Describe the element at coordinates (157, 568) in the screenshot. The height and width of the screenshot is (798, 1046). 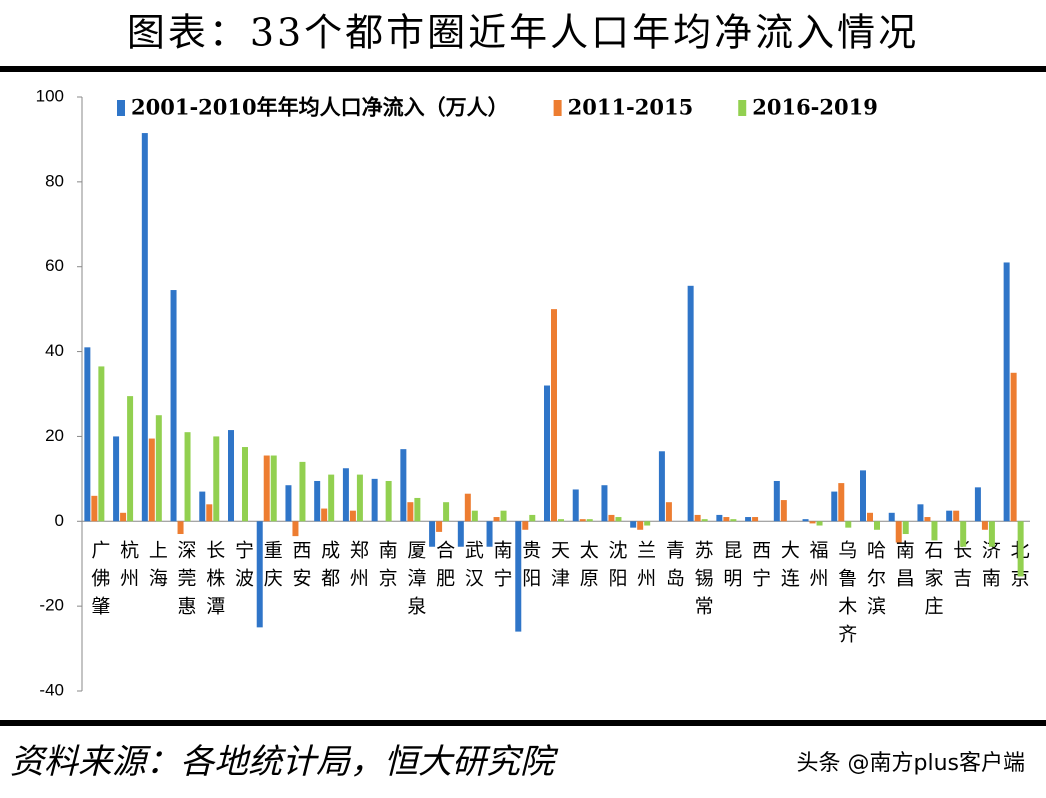
I see `x-tick-label: 上海` at that location.